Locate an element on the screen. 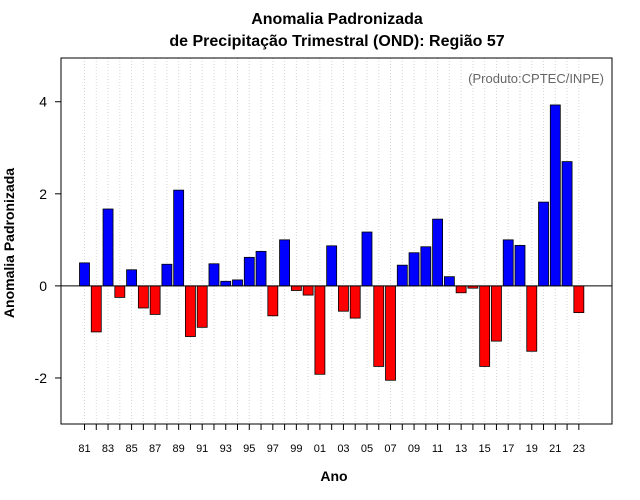  x-axis-label: Ano is located at coordinates (333, 476).